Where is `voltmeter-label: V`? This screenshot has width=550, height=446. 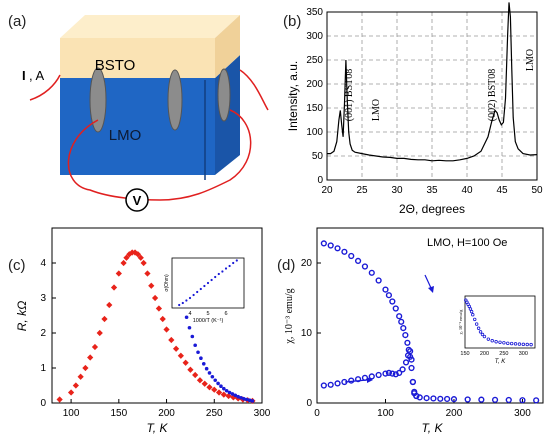 voltmeter-label: V is located at coordinates (137, 200).